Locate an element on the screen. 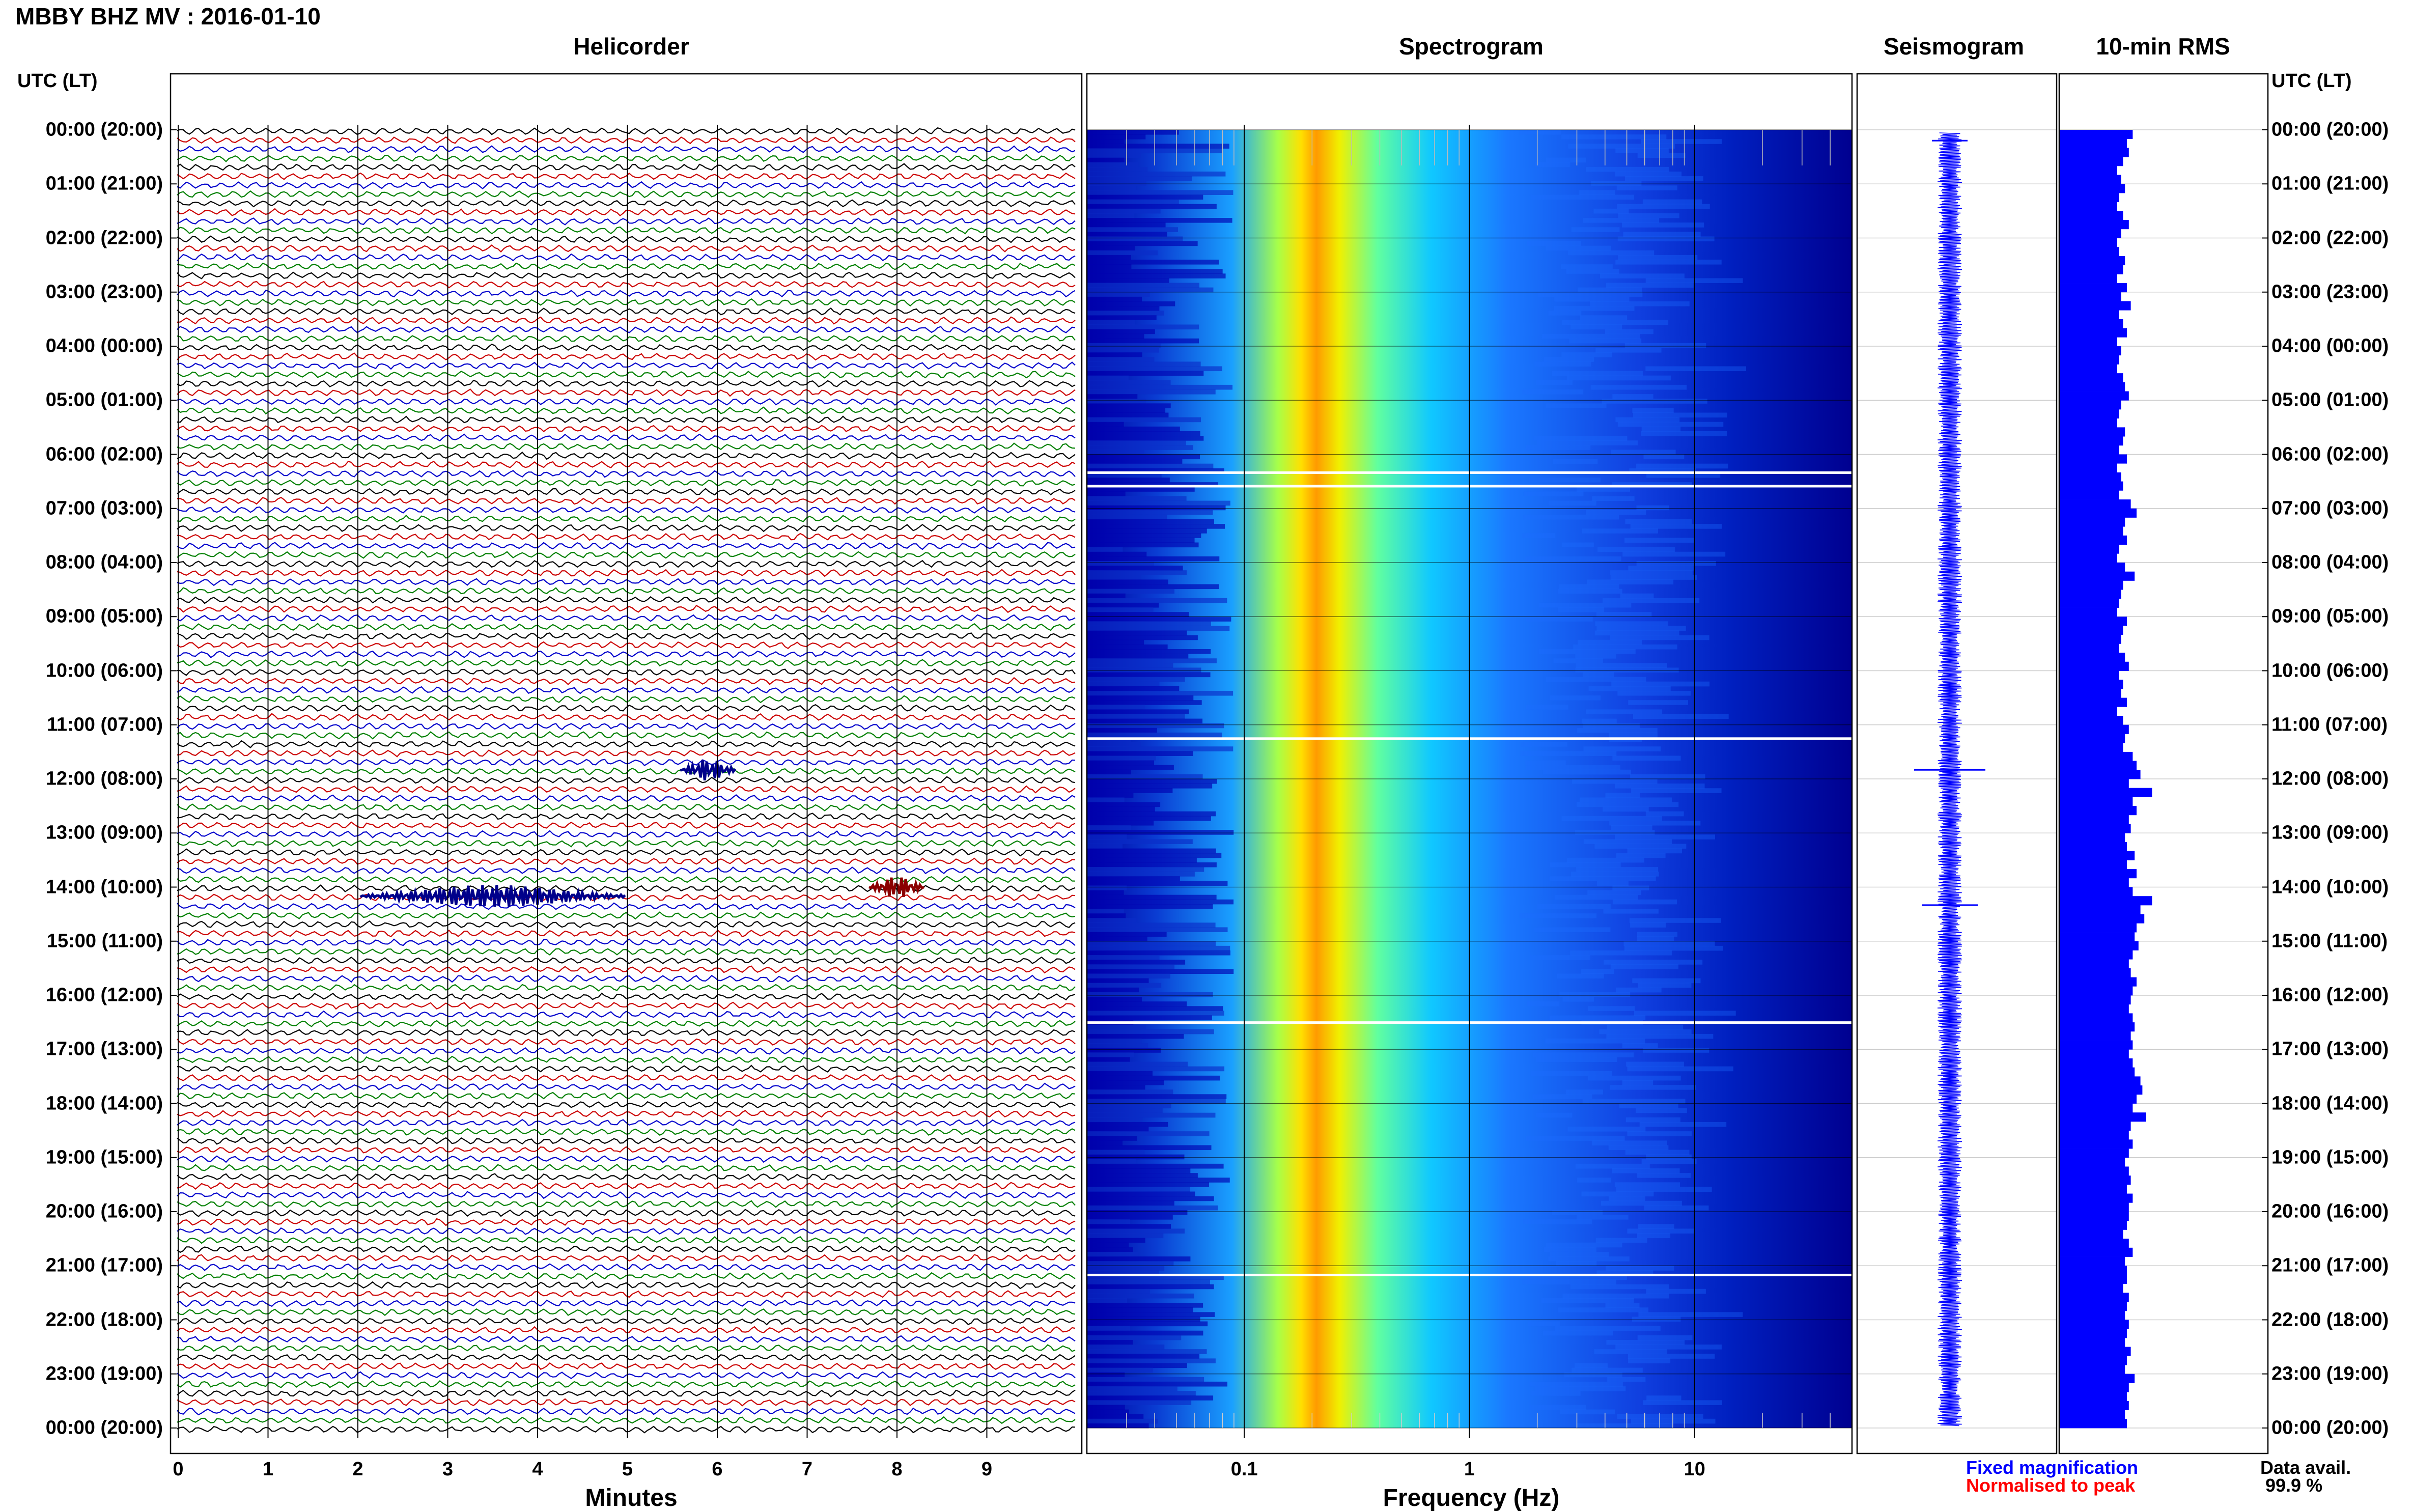 Image resolution: width=2413 pixels, height=1512 pixels. time-tick-right: 18:00 (14:00) is located at coordinates (2330, 1103).